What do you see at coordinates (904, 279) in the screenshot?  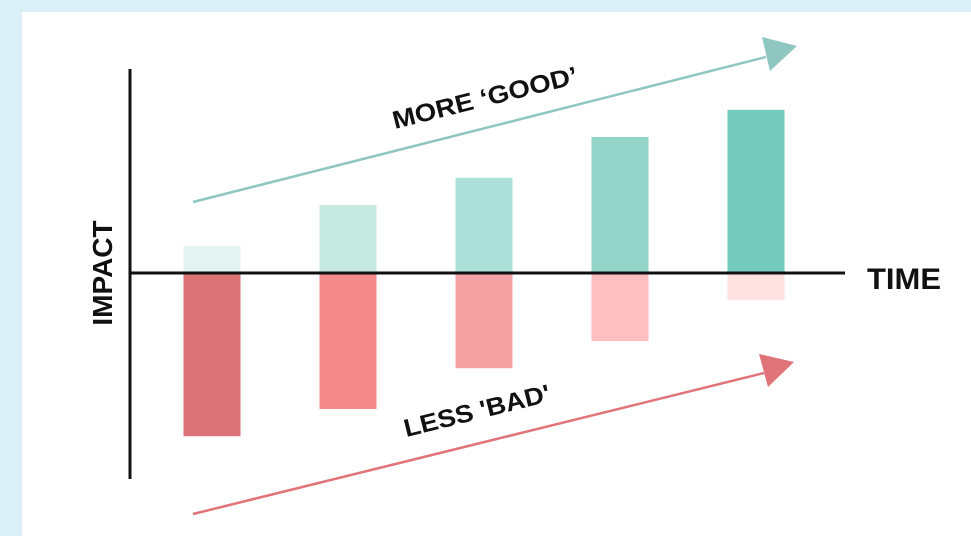 I see `x-axis-label: TIME` at bounding box center [904, 279].